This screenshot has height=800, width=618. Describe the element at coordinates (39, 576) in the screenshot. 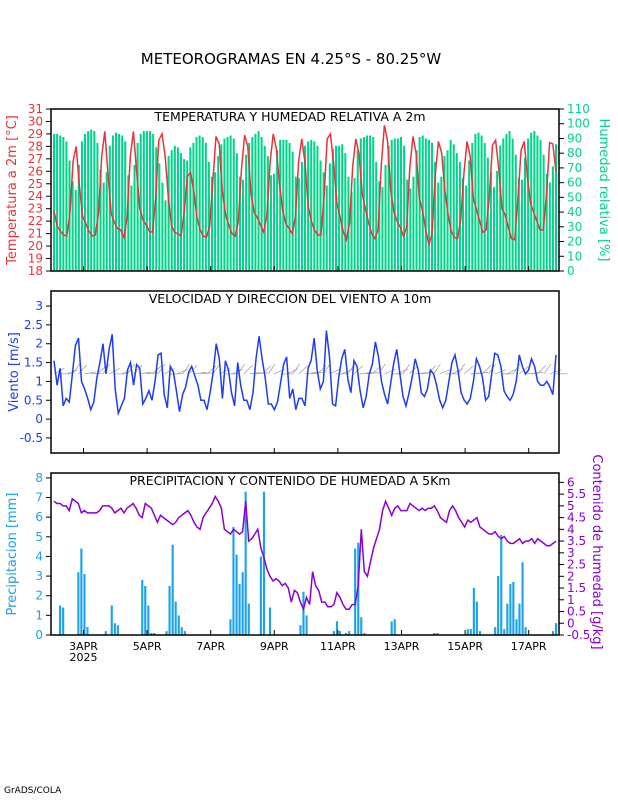

I see `y-tick-label: 3` at that location.